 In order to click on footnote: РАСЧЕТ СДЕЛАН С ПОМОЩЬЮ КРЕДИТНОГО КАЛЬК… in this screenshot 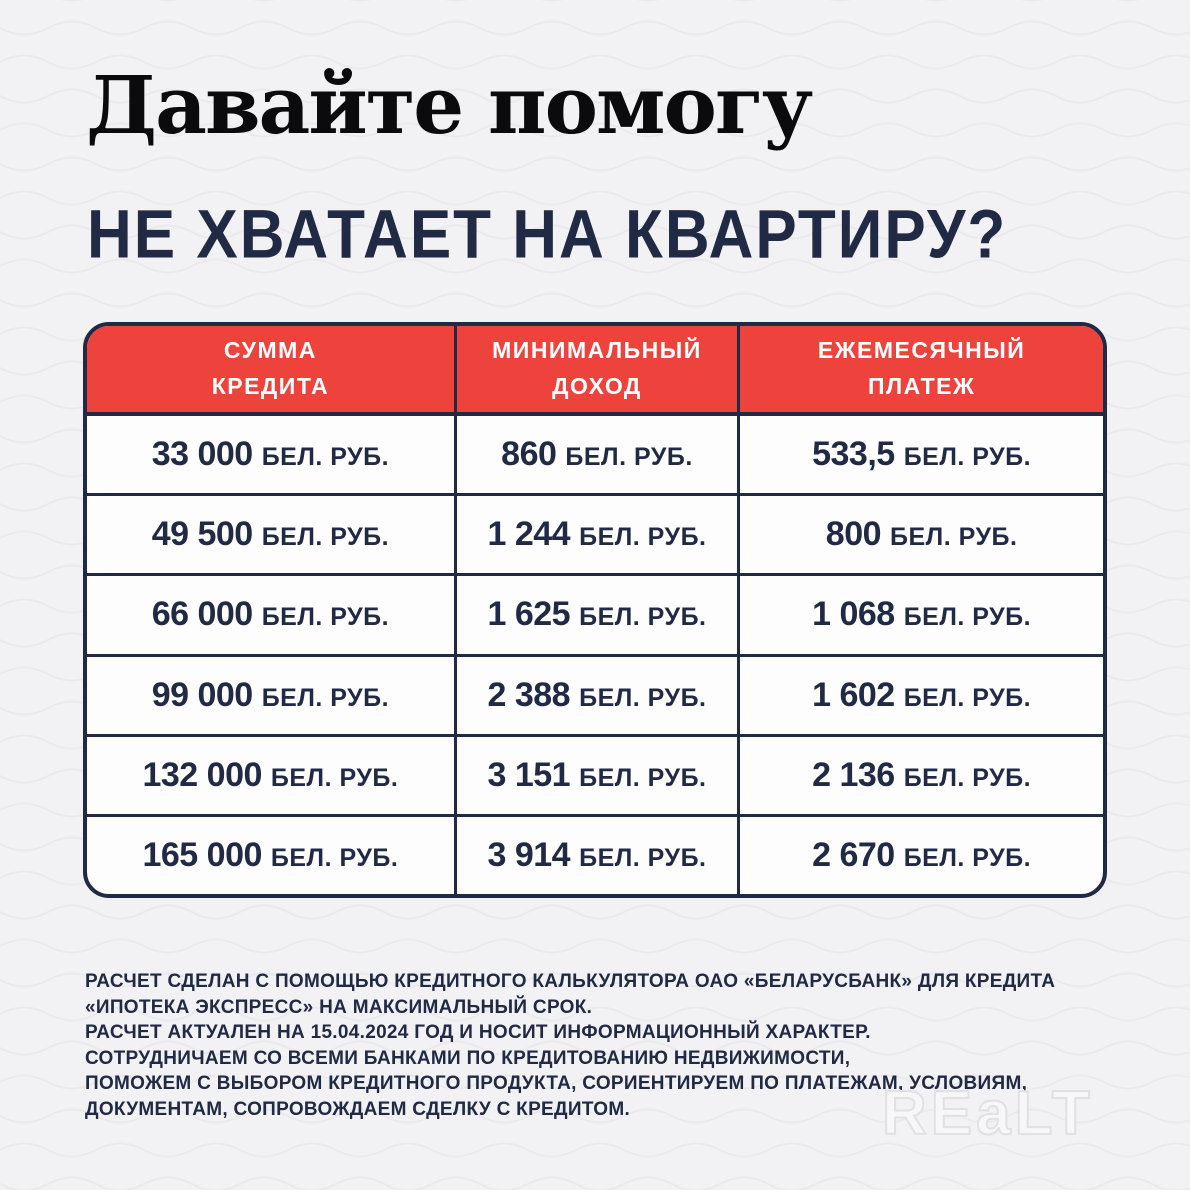, I will do `click(570, 1046)`.